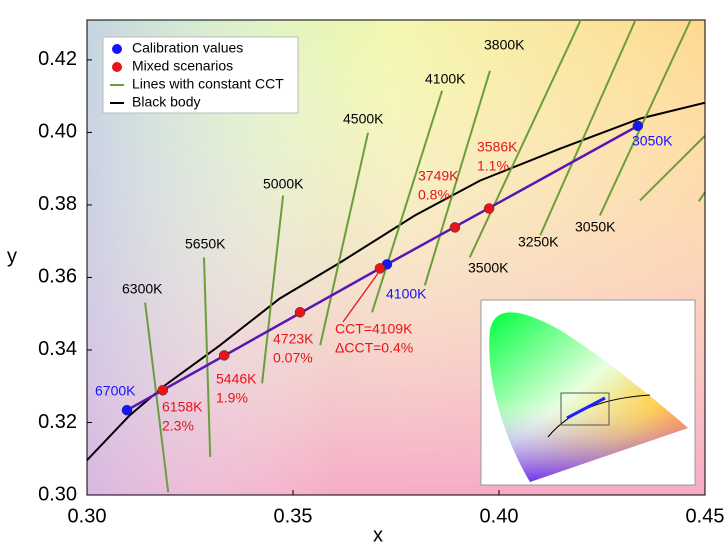  I want to click on scenario-label: 1.1%, so click(493, 166).